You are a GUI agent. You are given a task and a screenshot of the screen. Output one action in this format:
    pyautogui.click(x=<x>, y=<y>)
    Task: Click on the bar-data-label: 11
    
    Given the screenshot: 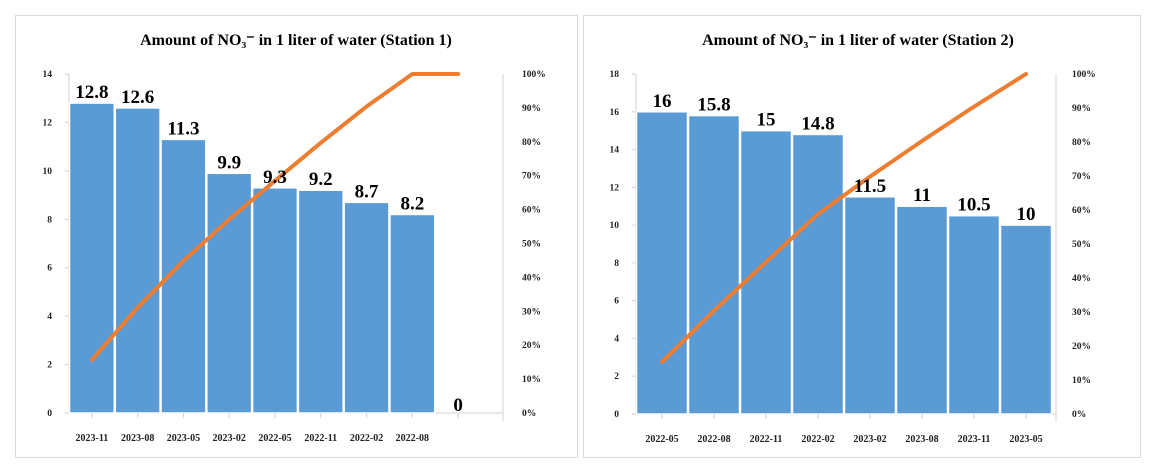 What is the action you would take?
    pyautogui.click(x=922, y=195)
    